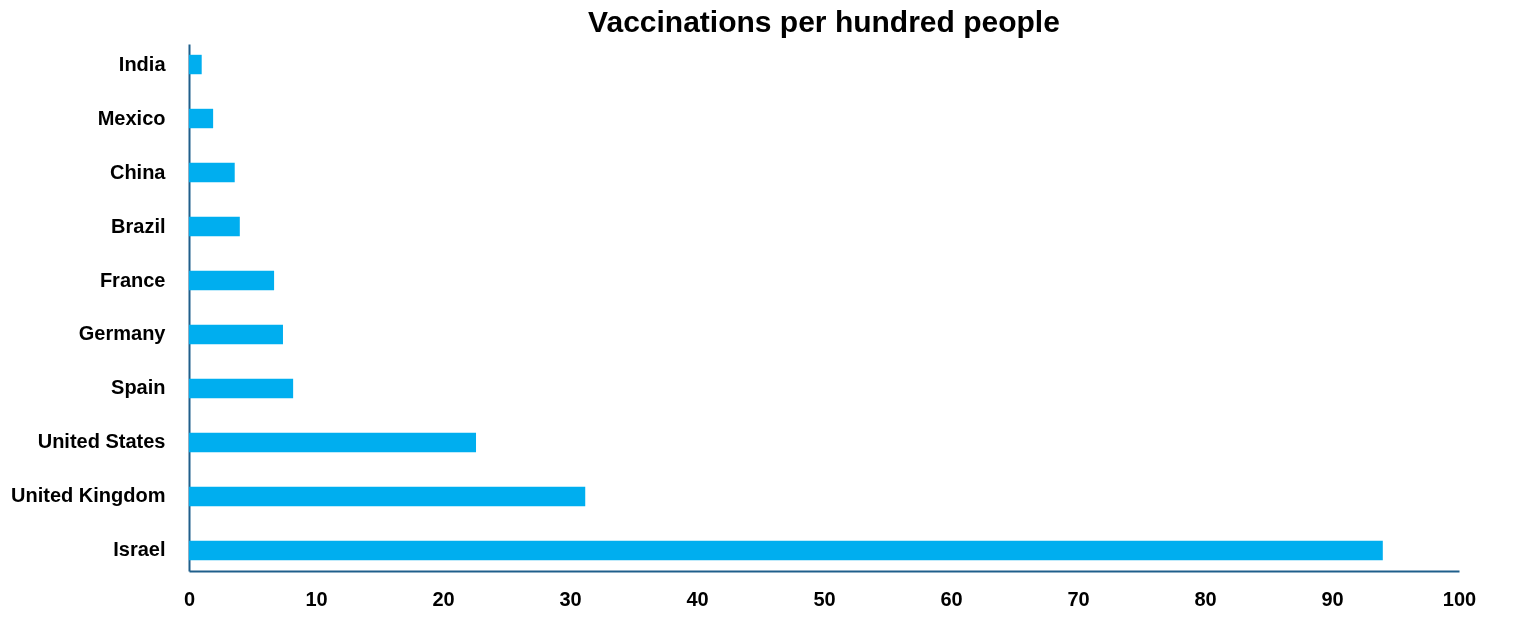 Image resolution: width=1520 pixels, height=620 pixels. Describe the element at coordinates (951, 598) in the screenshot. I see `x-tick-label: 60` at that location.